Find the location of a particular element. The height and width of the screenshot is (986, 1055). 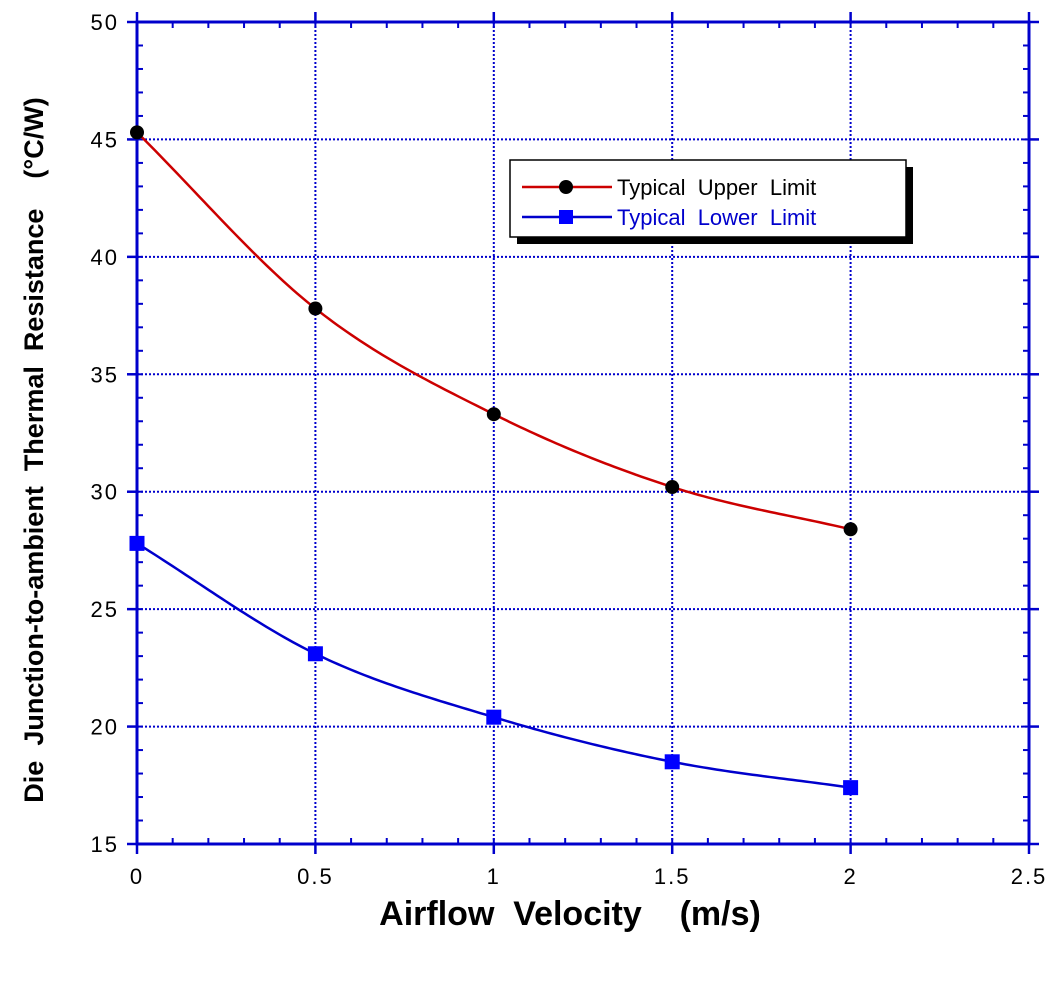

legend-marker-lower is located at coordinates (566, 217).